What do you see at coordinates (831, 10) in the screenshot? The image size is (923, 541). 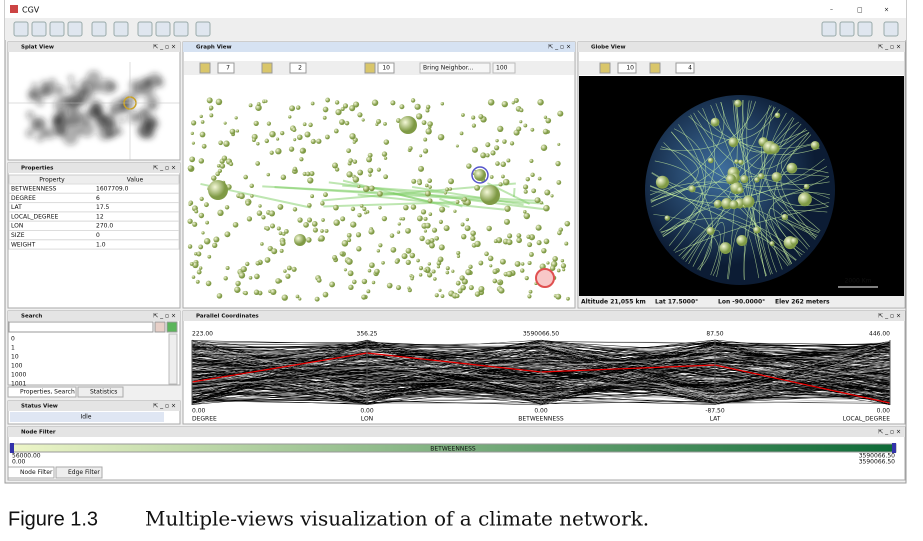 I see `window-control: –` at bounding box center [831, 10].